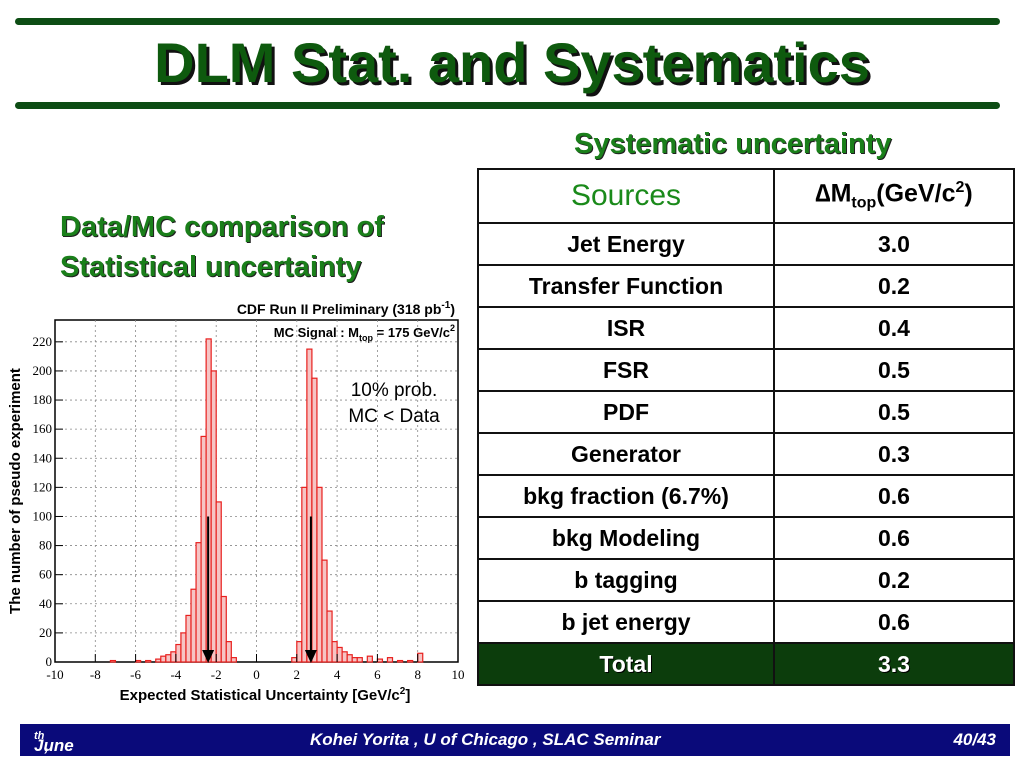 This screenshot has height=776, width=1024. I want to click on plot-title-line2-part: 2, so click(452, 328).